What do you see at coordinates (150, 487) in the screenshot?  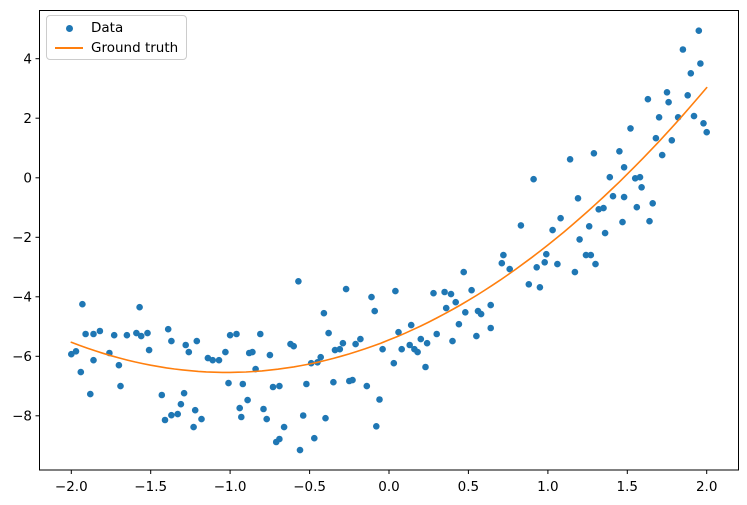 I see `x-tick-label: −1.5` at bounding box center [150, 487].